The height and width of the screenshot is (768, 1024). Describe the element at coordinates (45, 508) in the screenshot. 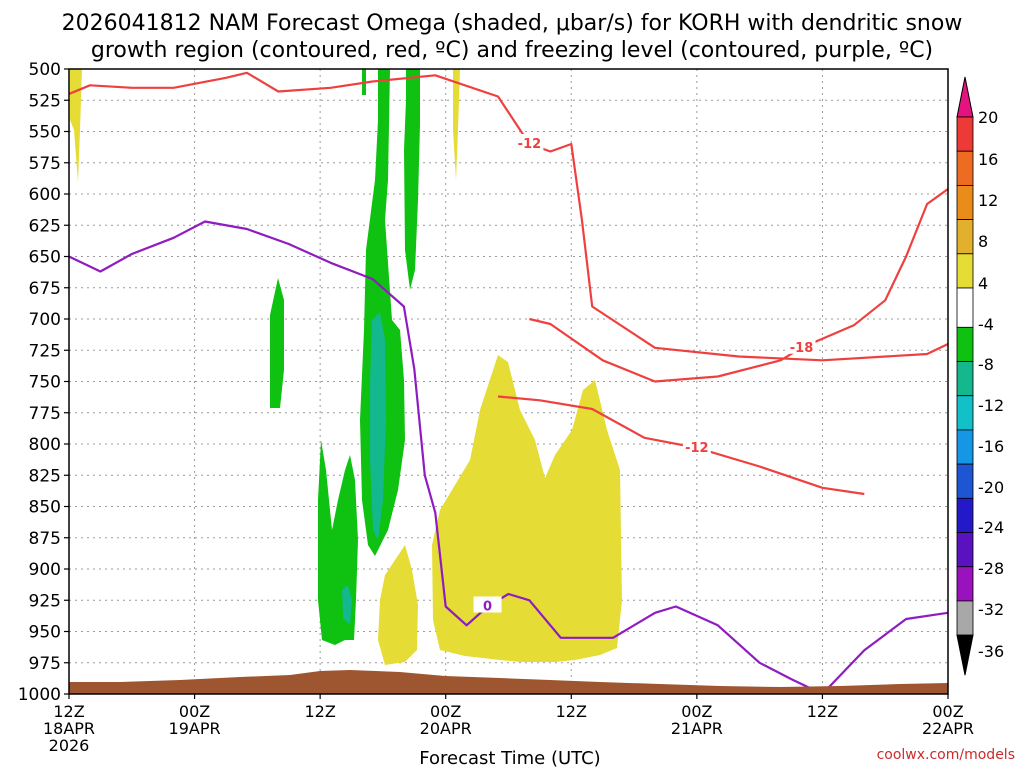

I see `y-tick-label: 850` at that location.